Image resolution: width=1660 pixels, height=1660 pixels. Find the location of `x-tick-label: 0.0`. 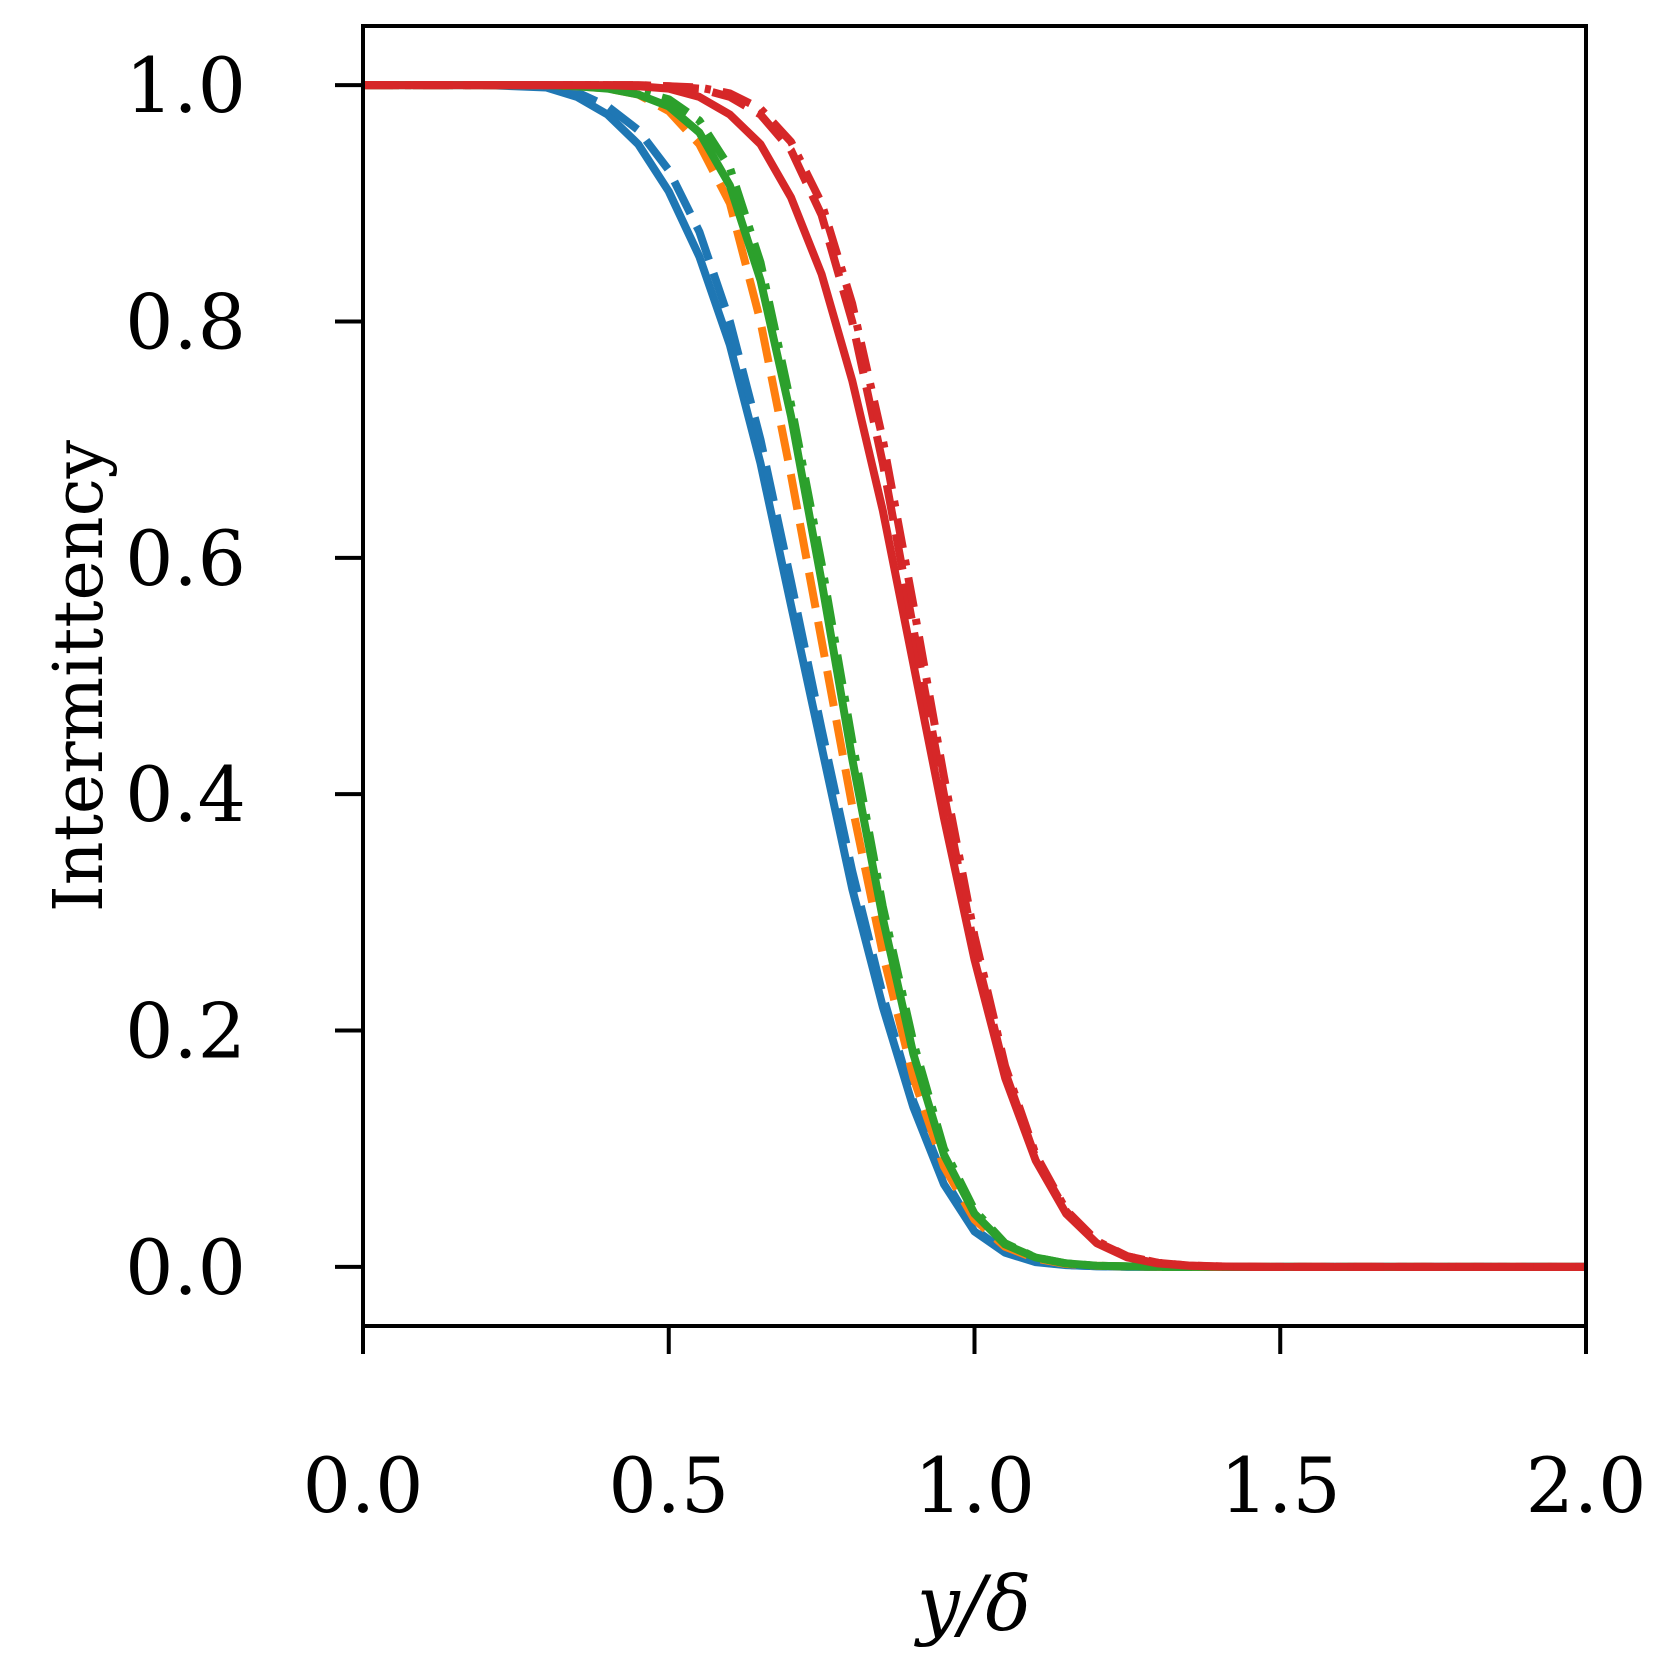

x-tick-label: 0.0 is located at coordinates (363, 1485).